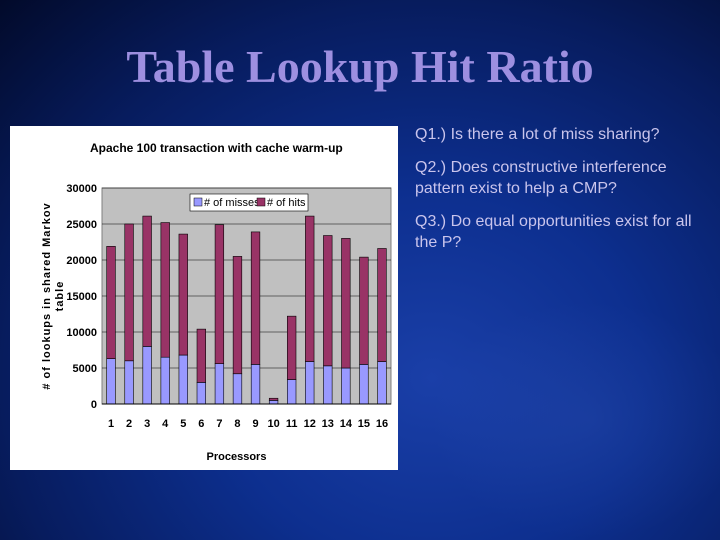 The height and width of the screenshot is (540, 720). I want to click on x-tick-label: 6, so click(201, 424).